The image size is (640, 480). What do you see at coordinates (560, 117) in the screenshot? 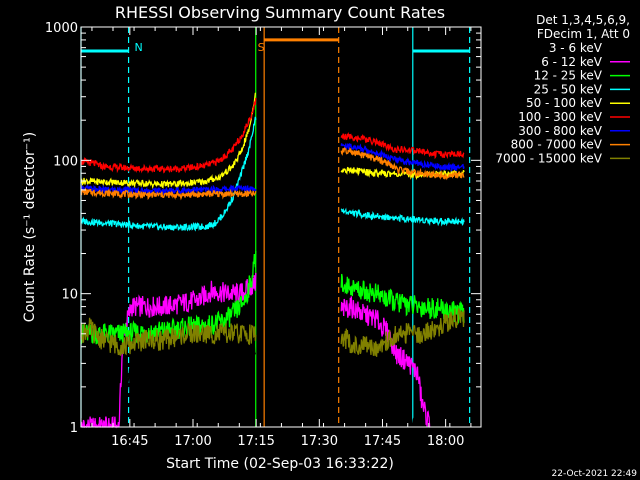
I see `legend-label: 100 - 300 keV` at bounding box center [560, 117].